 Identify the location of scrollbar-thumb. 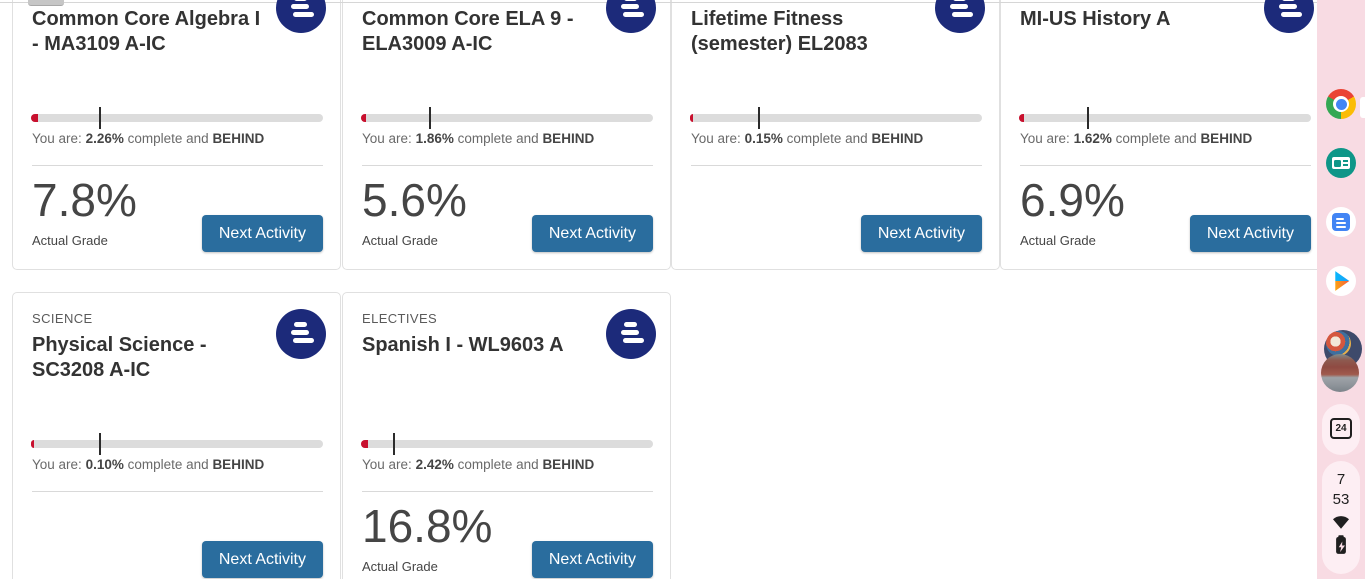
(46, 3).